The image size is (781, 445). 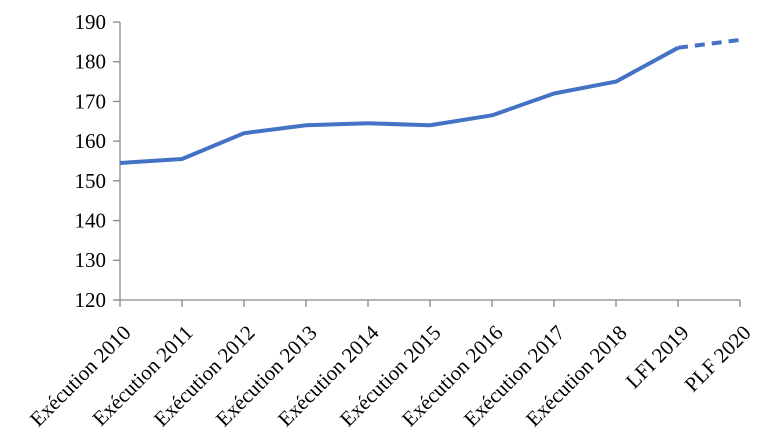 I want to click on y-axis-tick-label: 120, so click(x=91, y=300).